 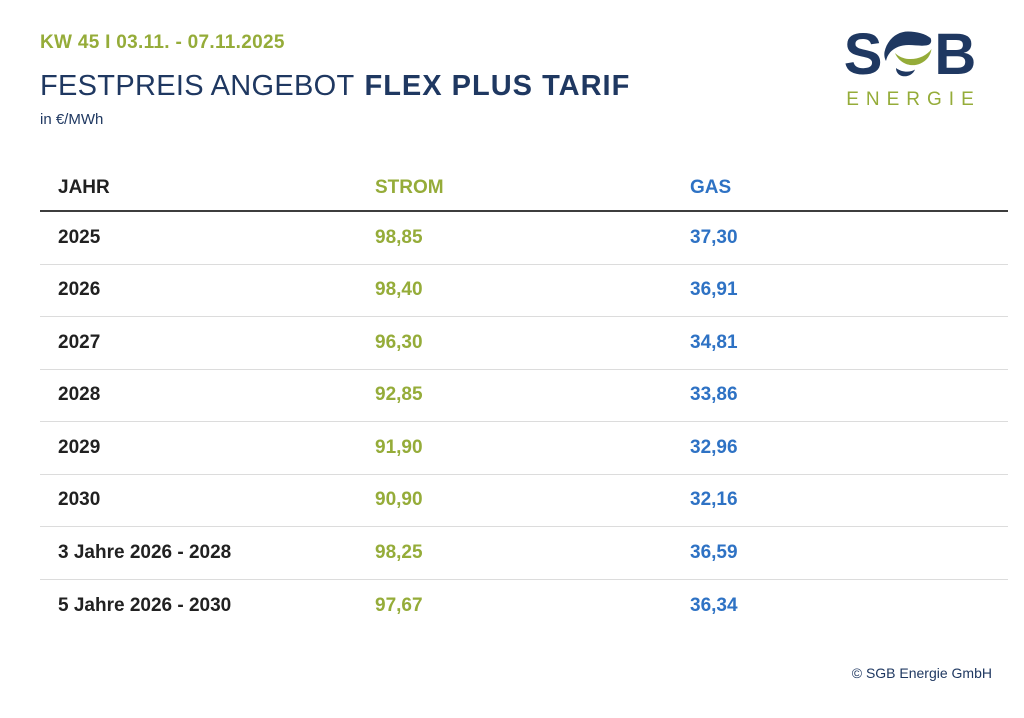 What do you see at coordinates (79, 447) in the screenshot?
I see `cell-jahr: 2029` at bounding box center [79, 447].